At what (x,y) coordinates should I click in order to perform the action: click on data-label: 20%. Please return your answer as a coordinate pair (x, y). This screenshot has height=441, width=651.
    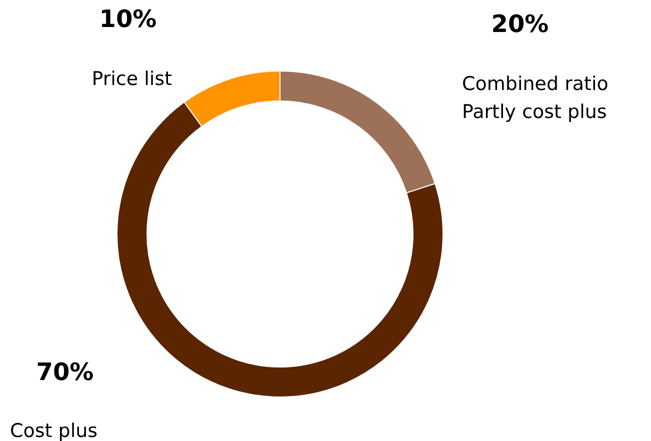
    Looking at the image, I should click on (520, 24).